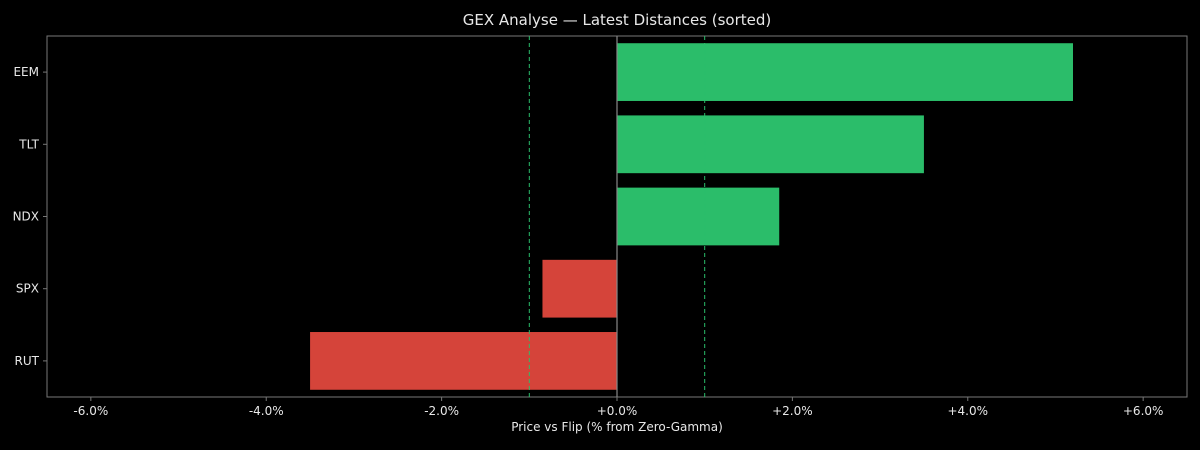 The height and width of the screenshot is (450, 1200). Describe the element at coordinates (27, 361) in the screenshot. I see `y-tick-label-rut: RUT` at that location.